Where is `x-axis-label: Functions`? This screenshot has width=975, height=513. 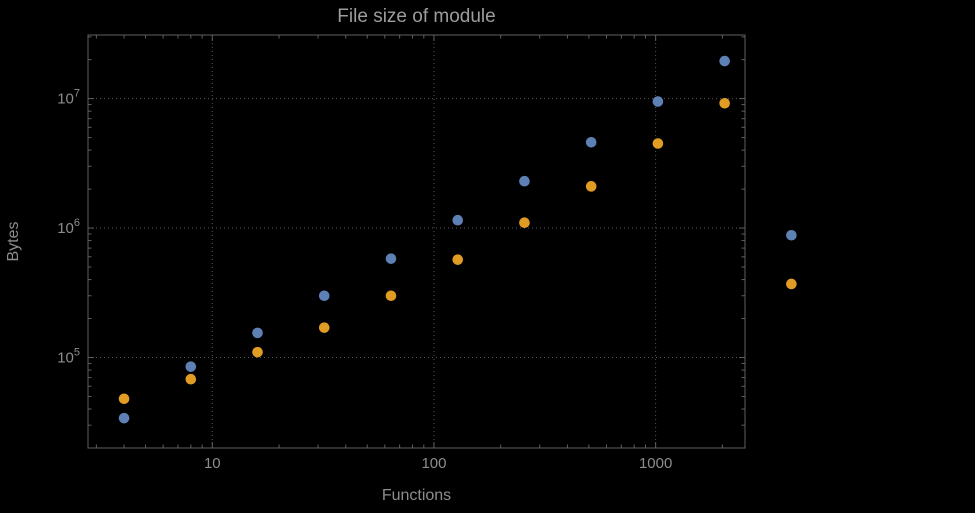
x-axis-label: Functions is located at coordinates (416, 495).